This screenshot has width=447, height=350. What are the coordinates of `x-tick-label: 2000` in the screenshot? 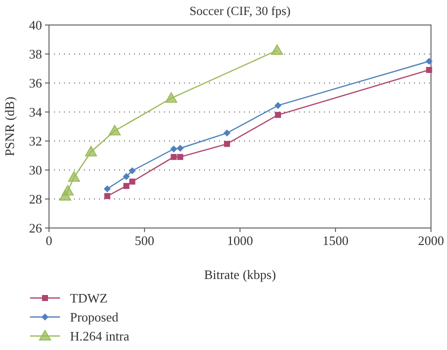 It's located at (431, 240).